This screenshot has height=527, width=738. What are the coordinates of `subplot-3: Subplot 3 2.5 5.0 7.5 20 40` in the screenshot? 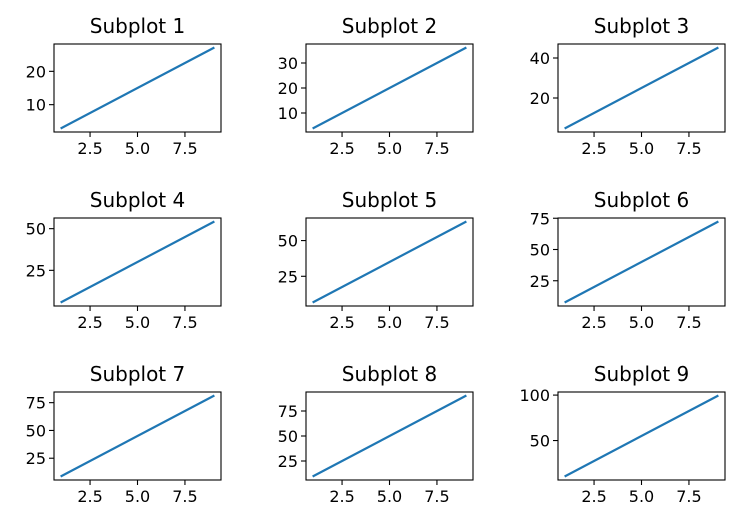 It's located at (628, 86).